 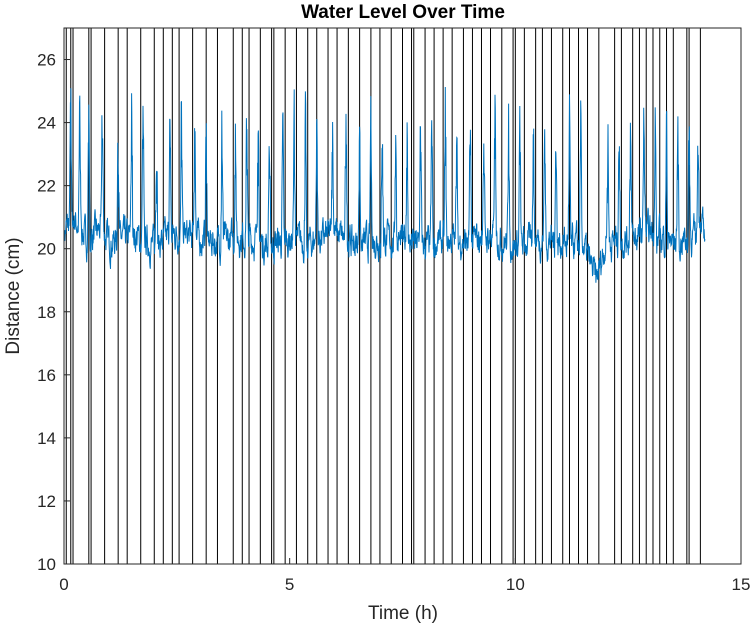 What do you see at coordinates (46, 123) in the screenshot?
I see `y-tick-label: 24` at bounding box center [46, 123].